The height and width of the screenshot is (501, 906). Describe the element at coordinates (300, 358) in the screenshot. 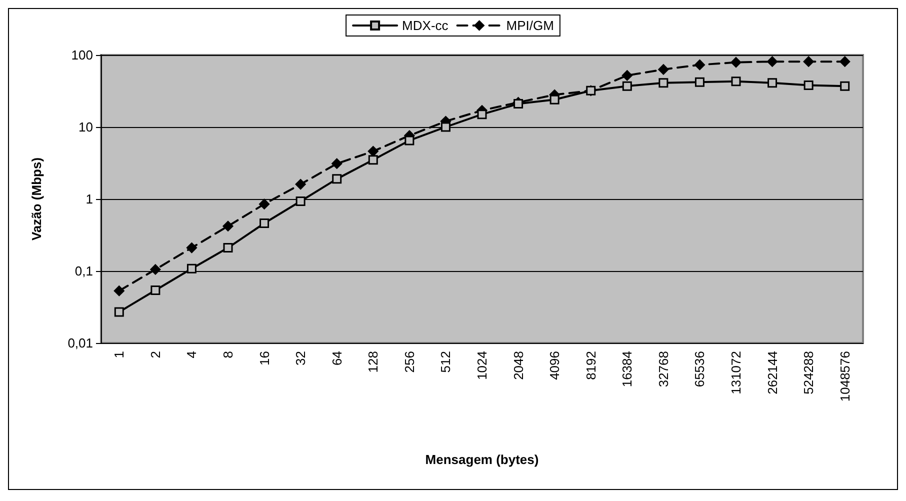

I see `x-tick-label: 32` at that location.